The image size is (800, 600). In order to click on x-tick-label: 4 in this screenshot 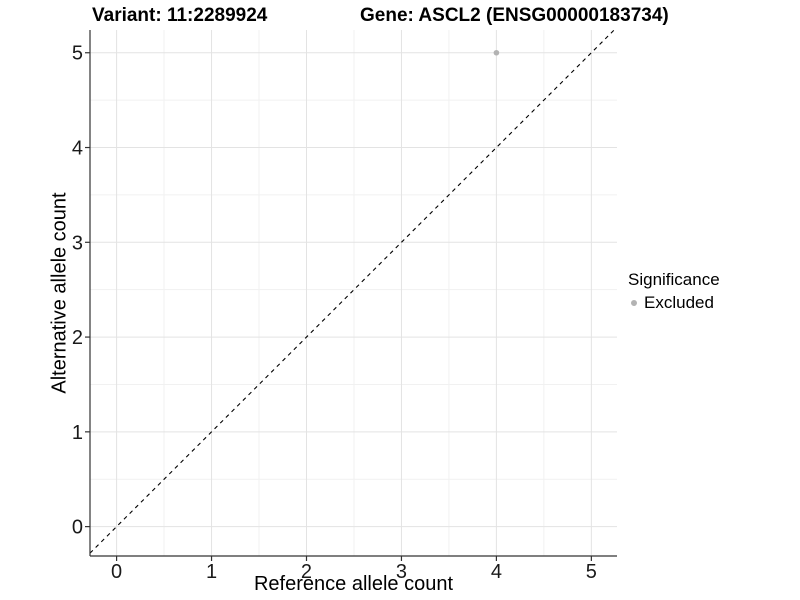, I will do `click(496, 572)`.